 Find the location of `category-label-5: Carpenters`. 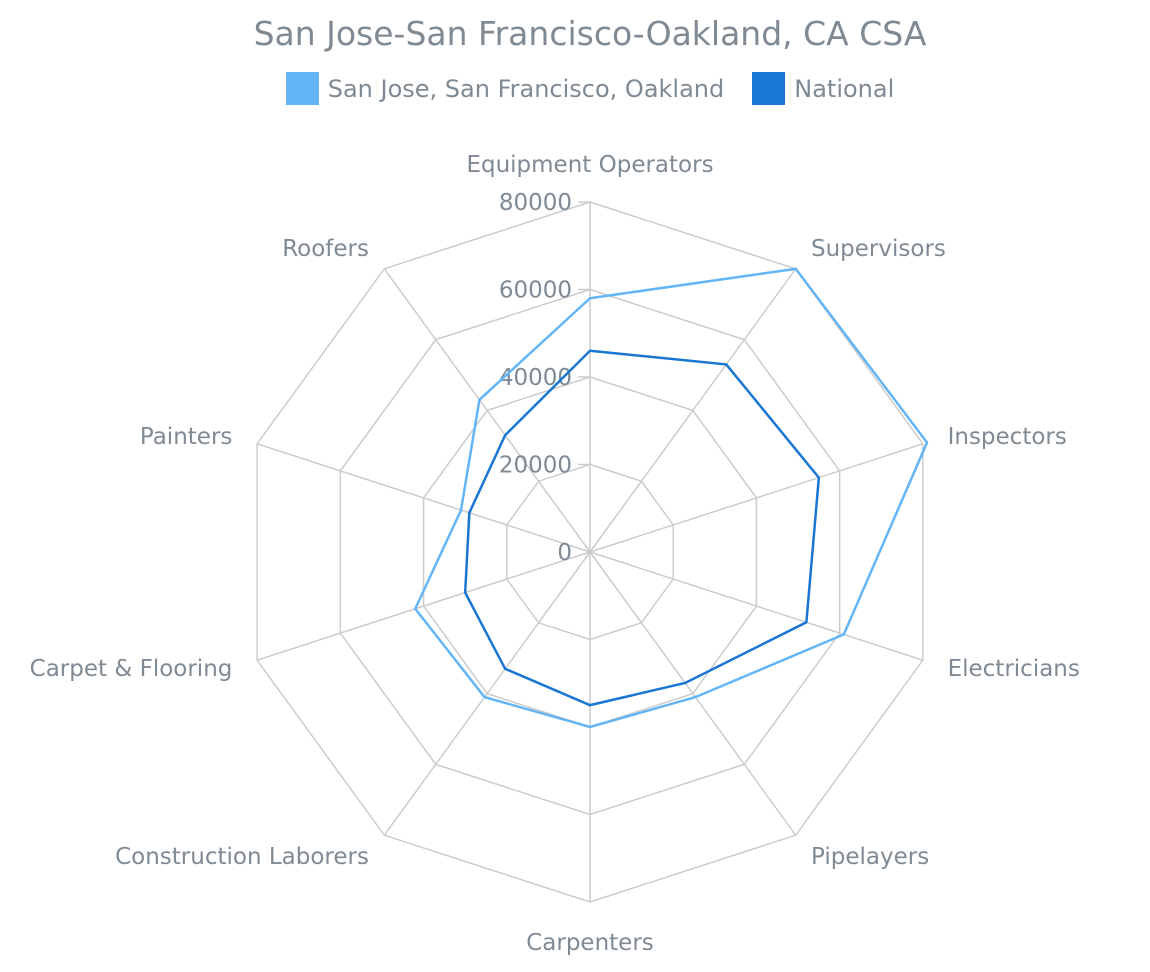

category-label-5: Carpenters is located at coordinates (590, 943).